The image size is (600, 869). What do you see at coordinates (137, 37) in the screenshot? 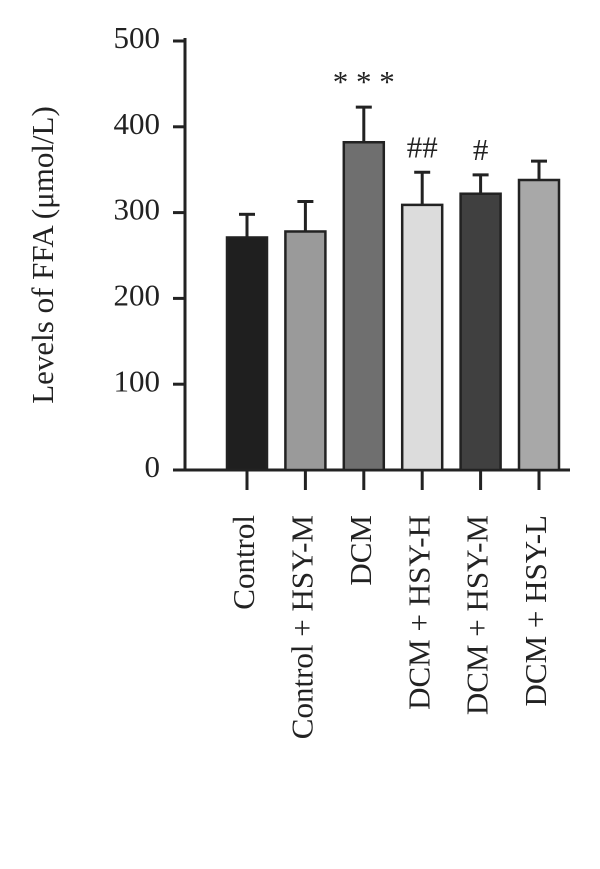
I see `y-tick-label: 500` at bounding box center [137, 37].